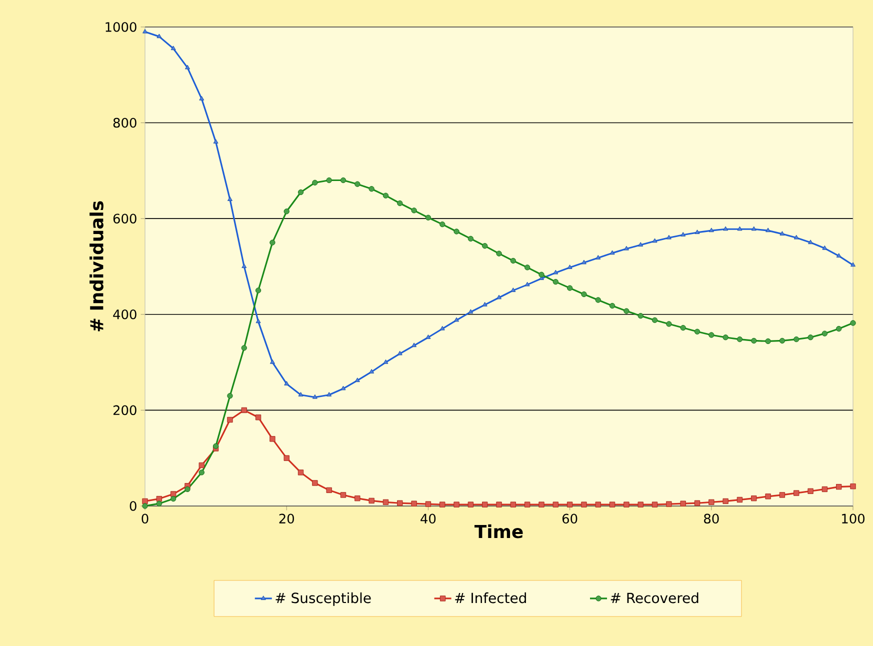  What do you see at coordinates (498, 531) in the screenshot?
I see `x-axis-title: Time` at bounding box center [498, 531].